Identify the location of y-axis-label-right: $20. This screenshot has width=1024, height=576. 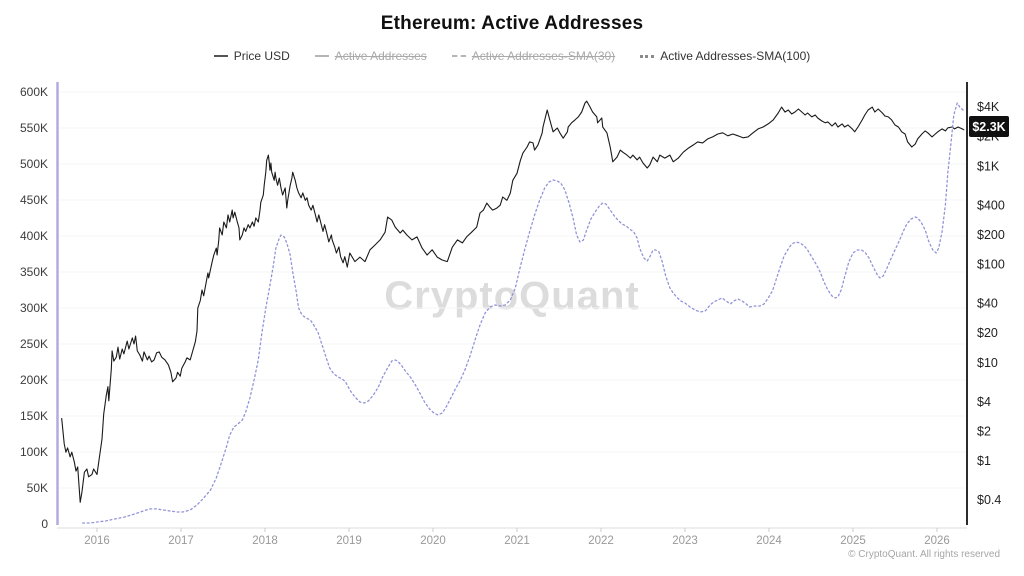
(987, 333).